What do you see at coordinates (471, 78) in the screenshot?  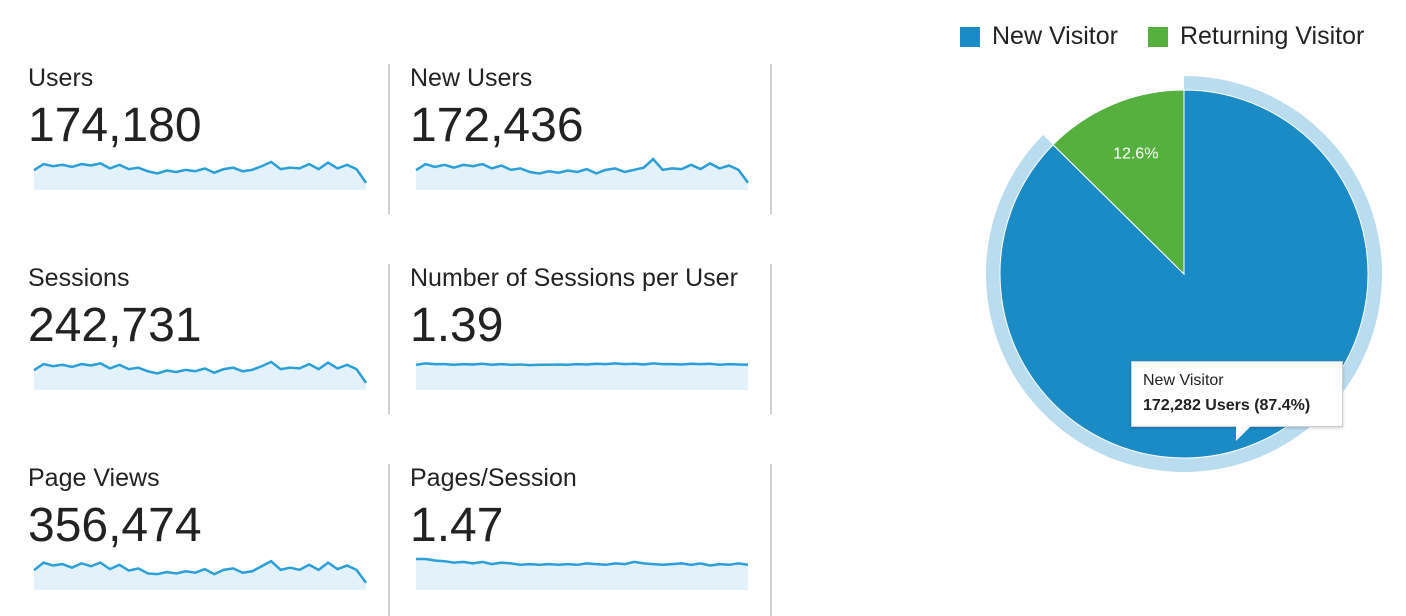 I see `metric-label: New Users` at bounding box center [471, 78].